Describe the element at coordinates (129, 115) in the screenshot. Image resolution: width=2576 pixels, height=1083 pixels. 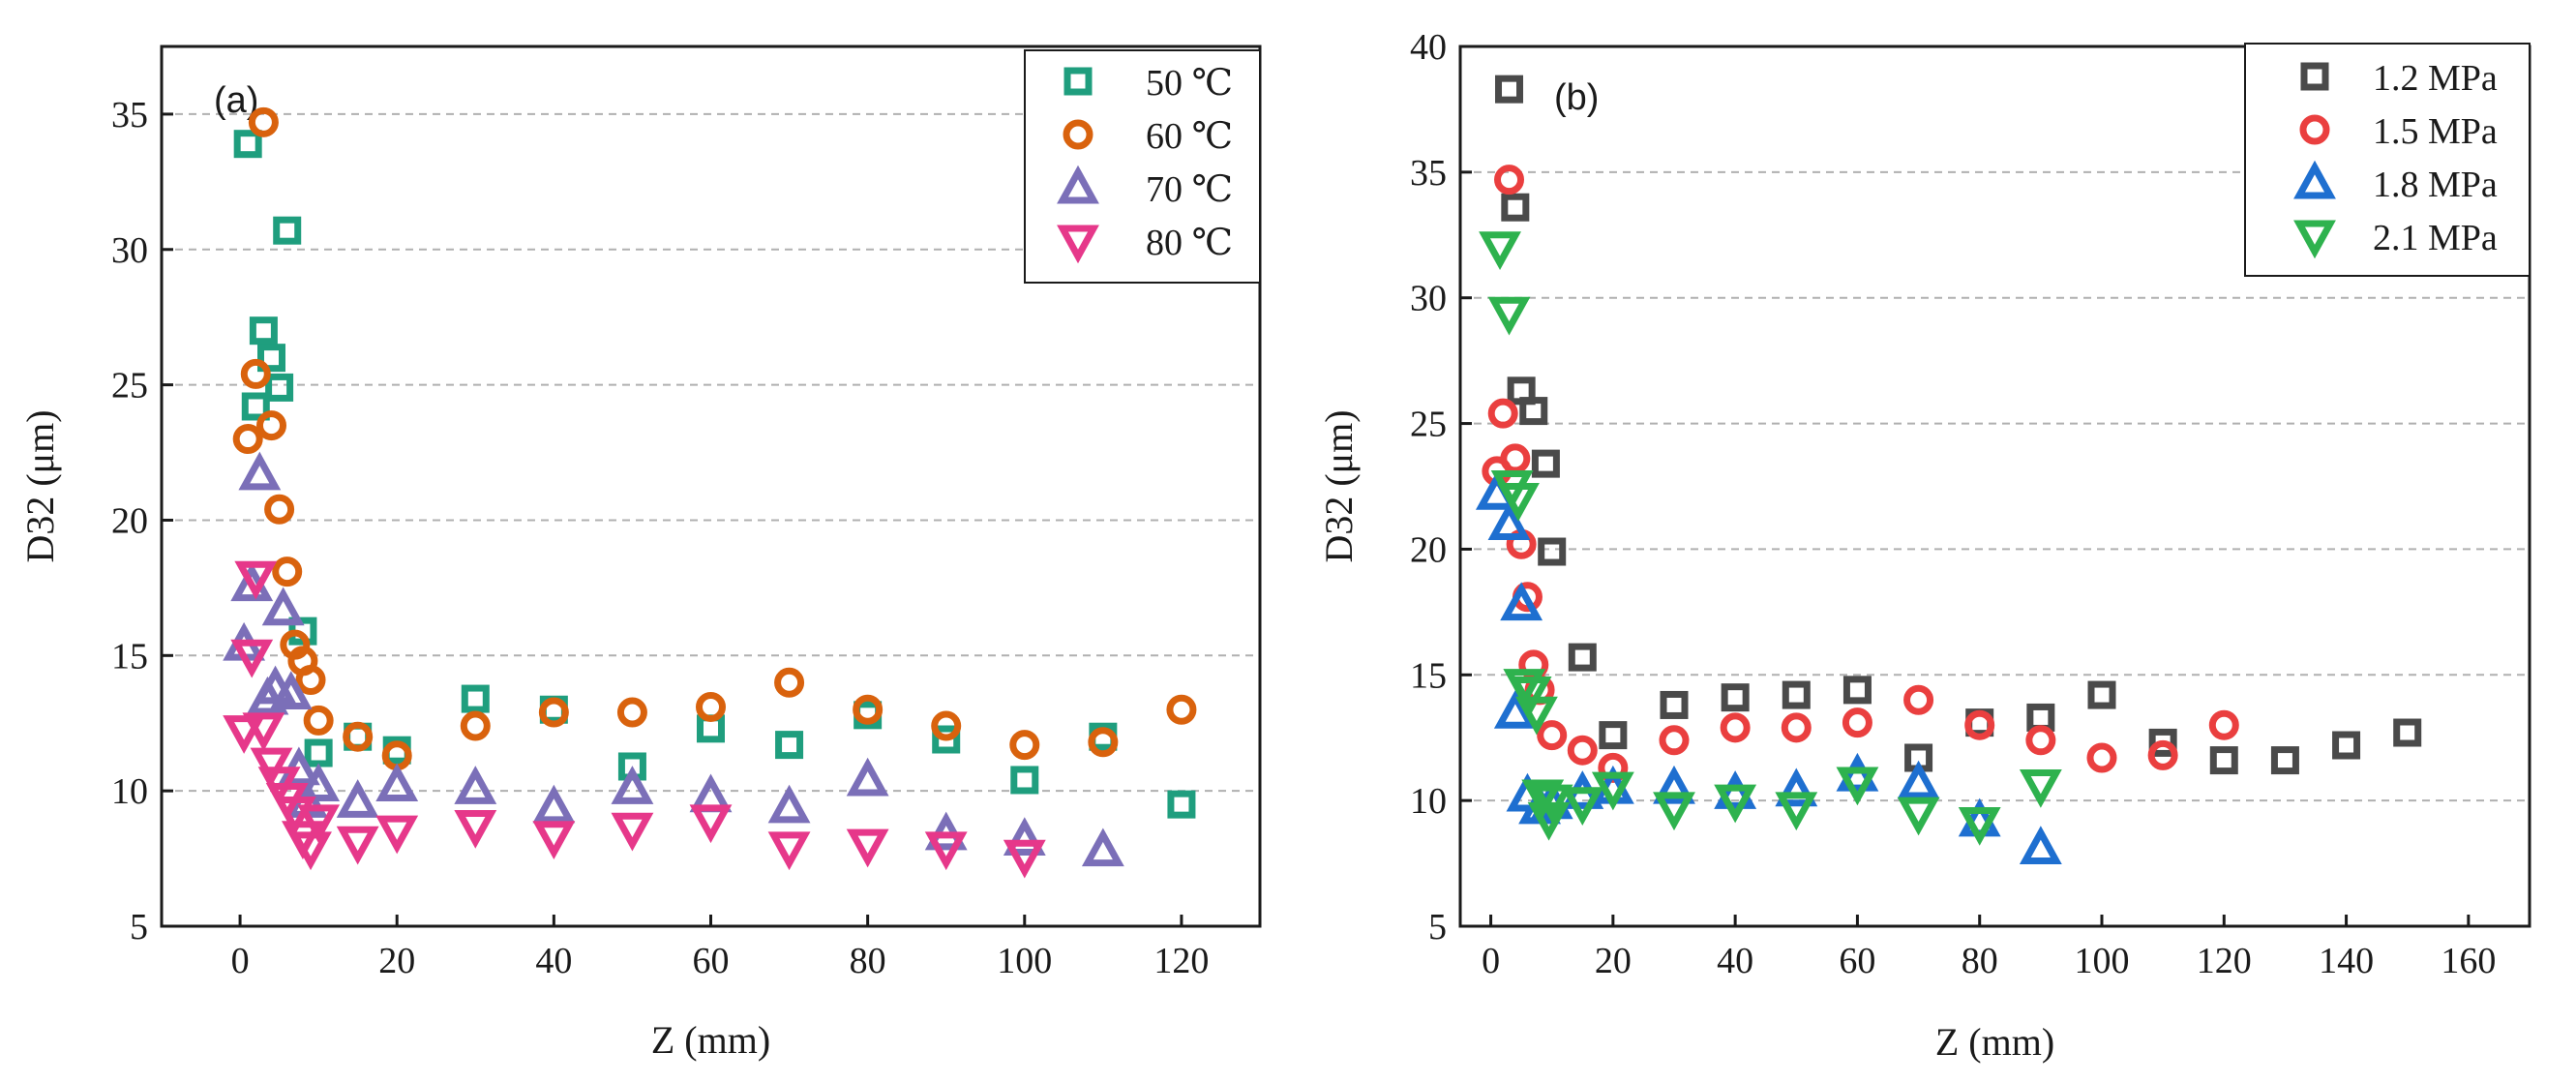
I see `y-tick-label: 35` at that location.